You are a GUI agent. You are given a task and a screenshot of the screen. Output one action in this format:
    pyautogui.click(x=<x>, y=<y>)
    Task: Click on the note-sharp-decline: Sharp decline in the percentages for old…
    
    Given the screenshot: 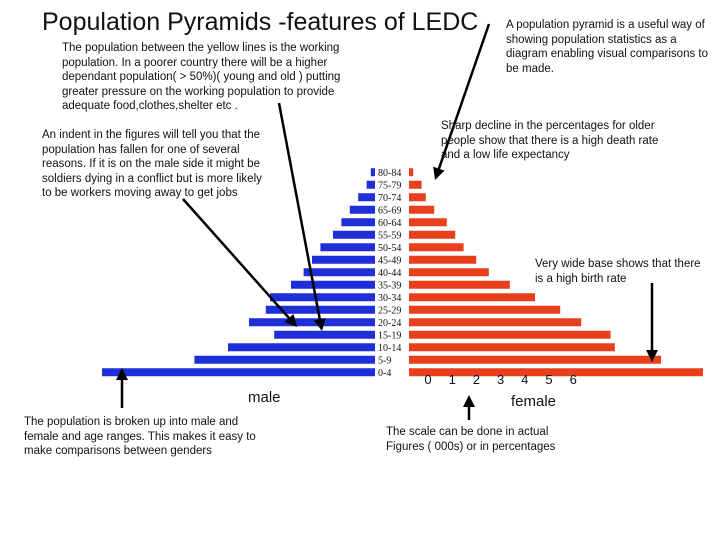 What is the action you would take?
    pyautogui.click(x=550, y=140)
    